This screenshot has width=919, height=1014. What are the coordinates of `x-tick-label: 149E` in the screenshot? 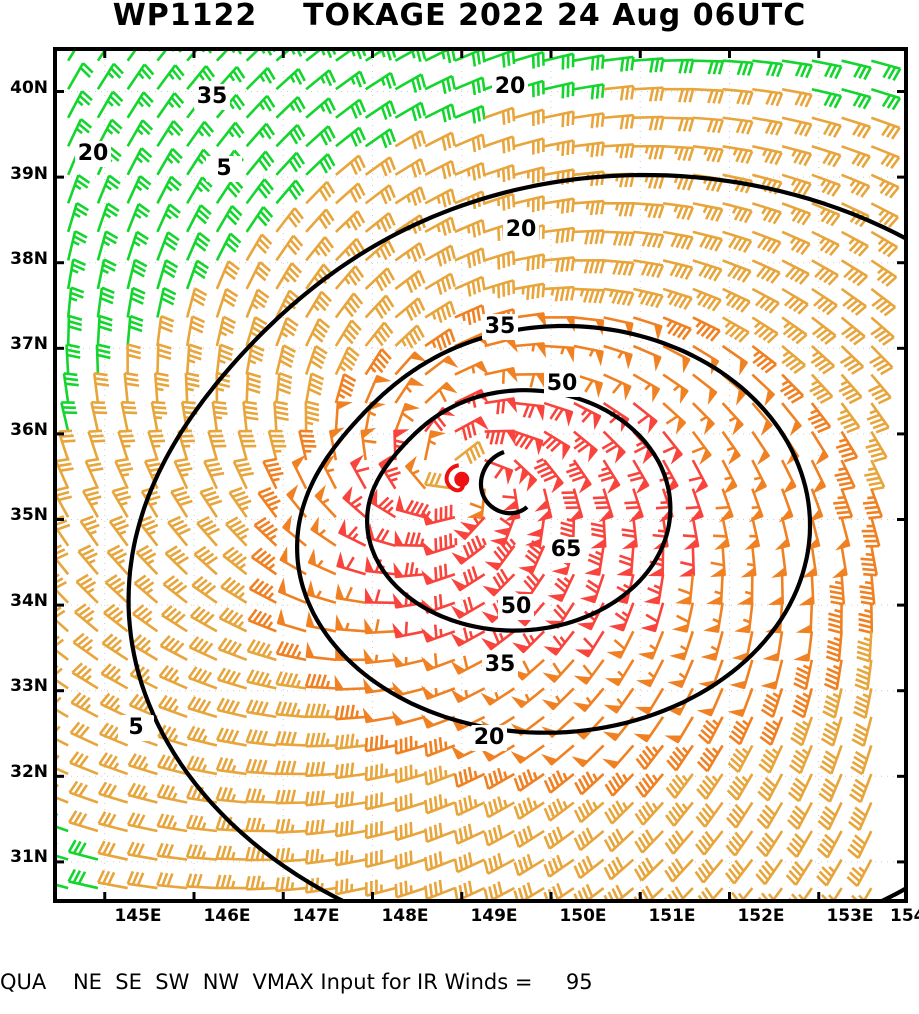 It's located at (494, 916).